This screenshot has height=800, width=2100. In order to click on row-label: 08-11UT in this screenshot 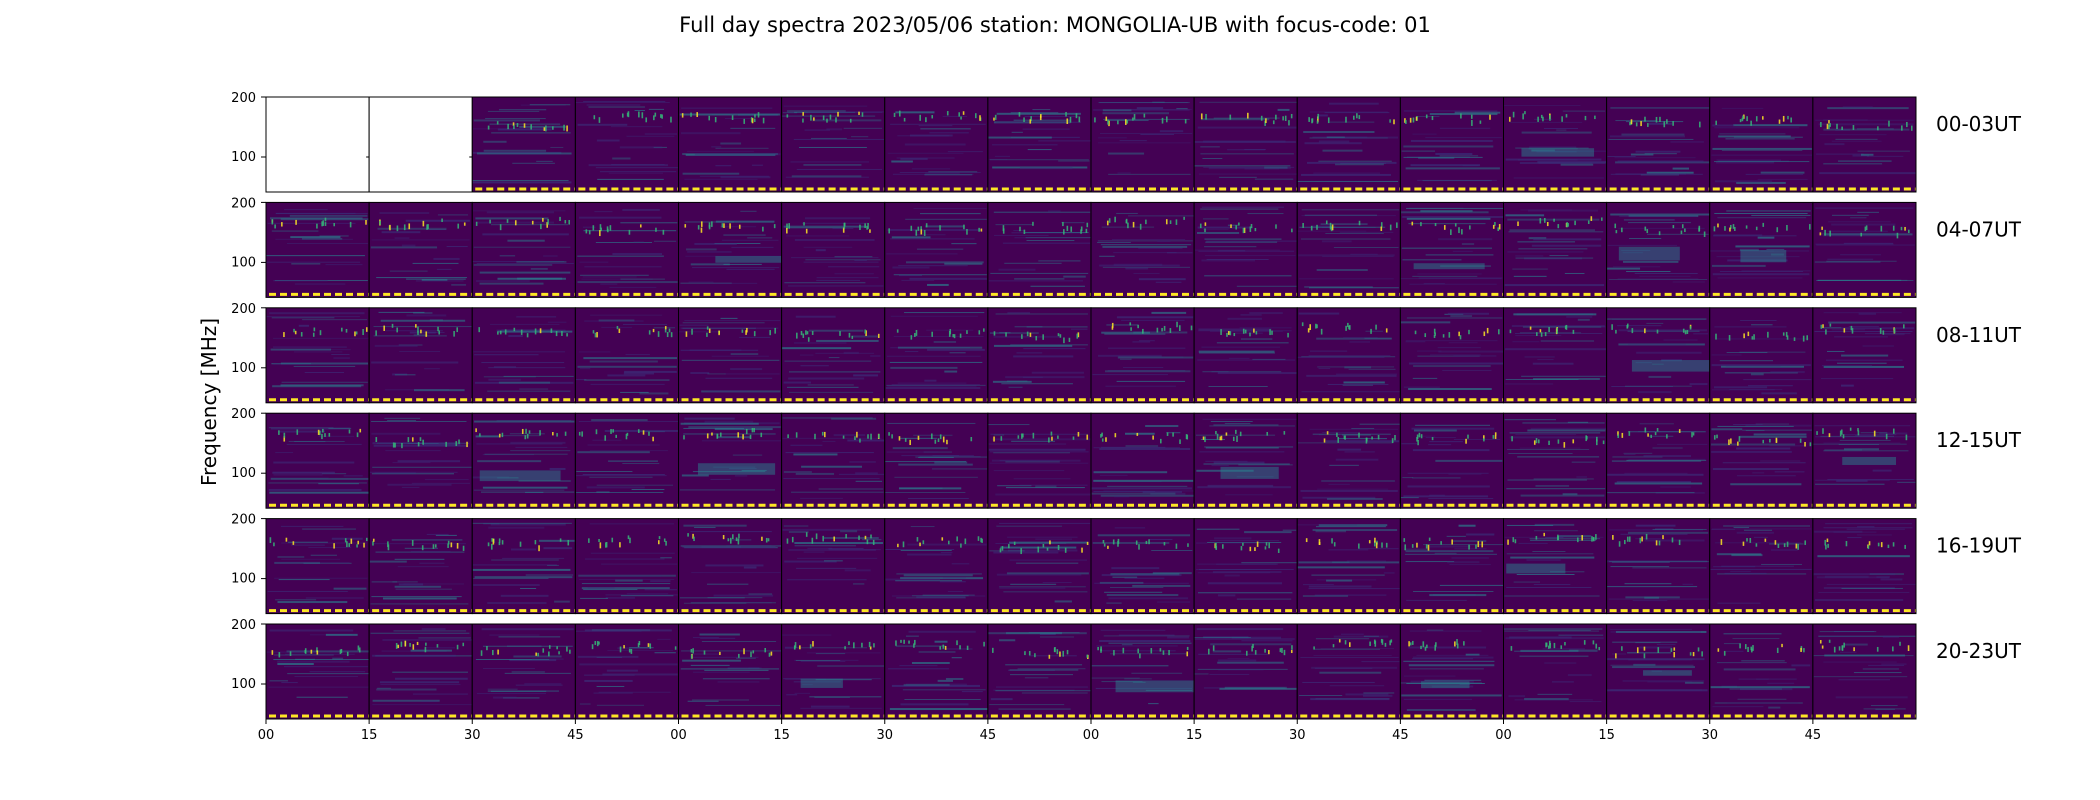, I will do `click(1979, 335)`.